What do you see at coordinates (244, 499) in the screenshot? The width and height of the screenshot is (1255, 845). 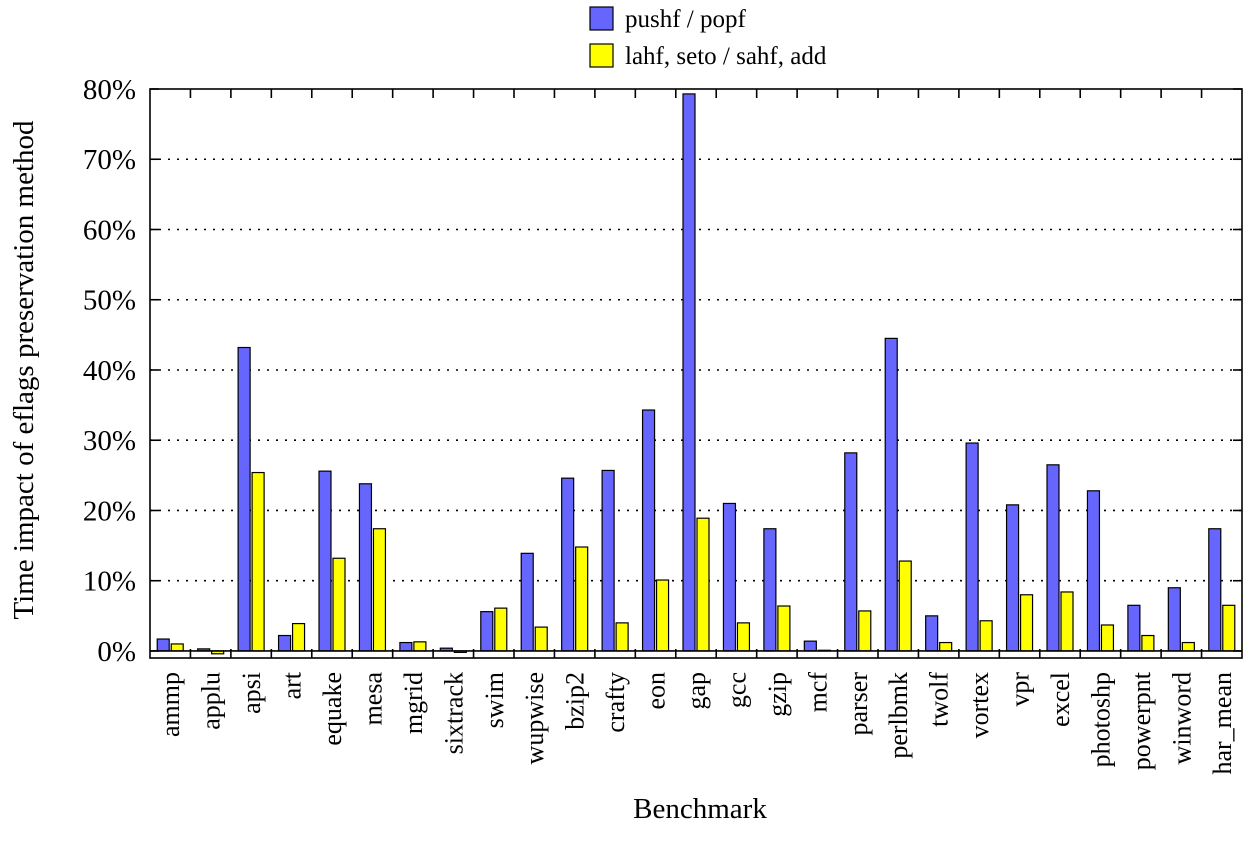 I see `bar-pushf-popf-apsi` at bounding box center [244, 499].